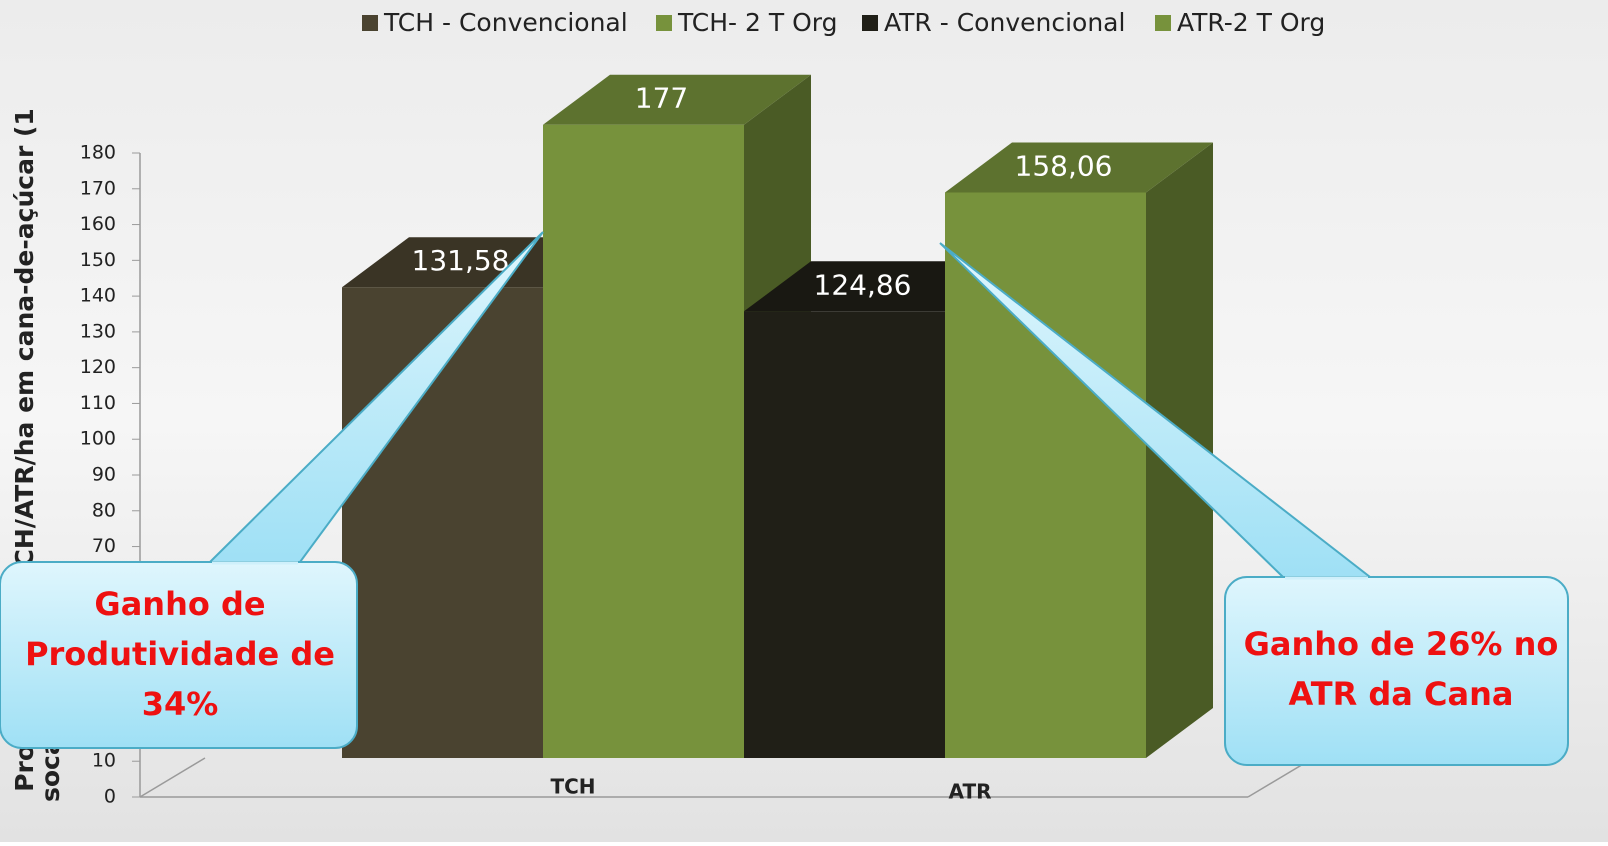 The width and height of the screenshot is (1608, 846). Describe the element at coordinates (461, 260) in the screenshot. I see `value-label: 131,58` at that location.